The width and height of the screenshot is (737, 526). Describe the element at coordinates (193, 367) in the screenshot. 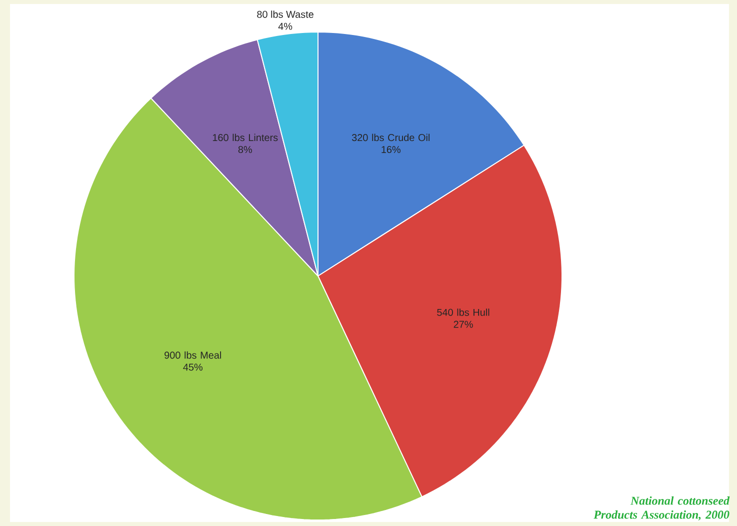

I see `data-label: 45%` at that location.